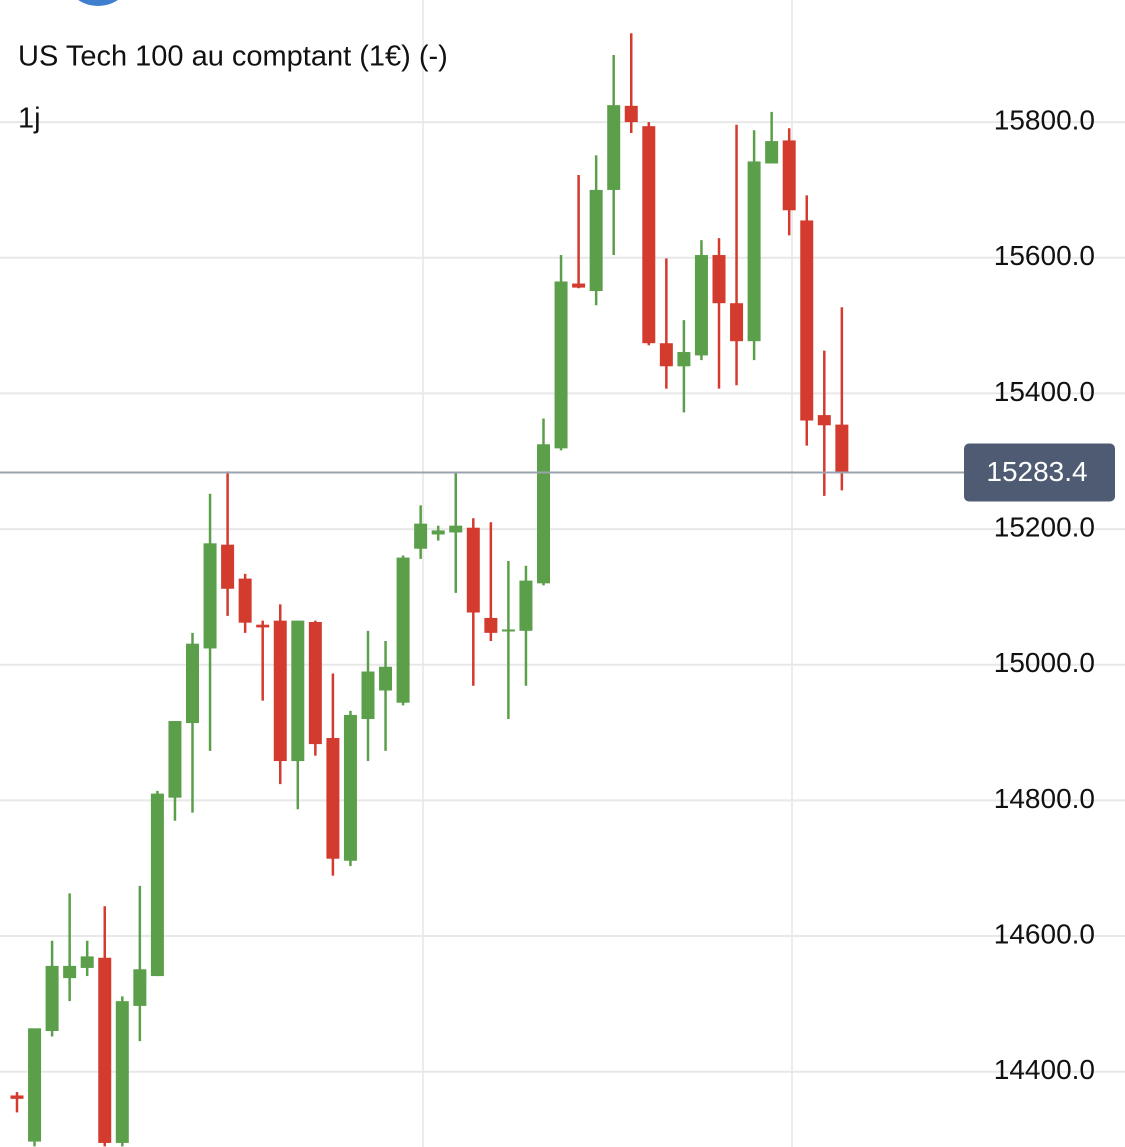 The width and height of the screenshot is (1125, 1147). I want to click on last-price-box, so click(1039, 472).